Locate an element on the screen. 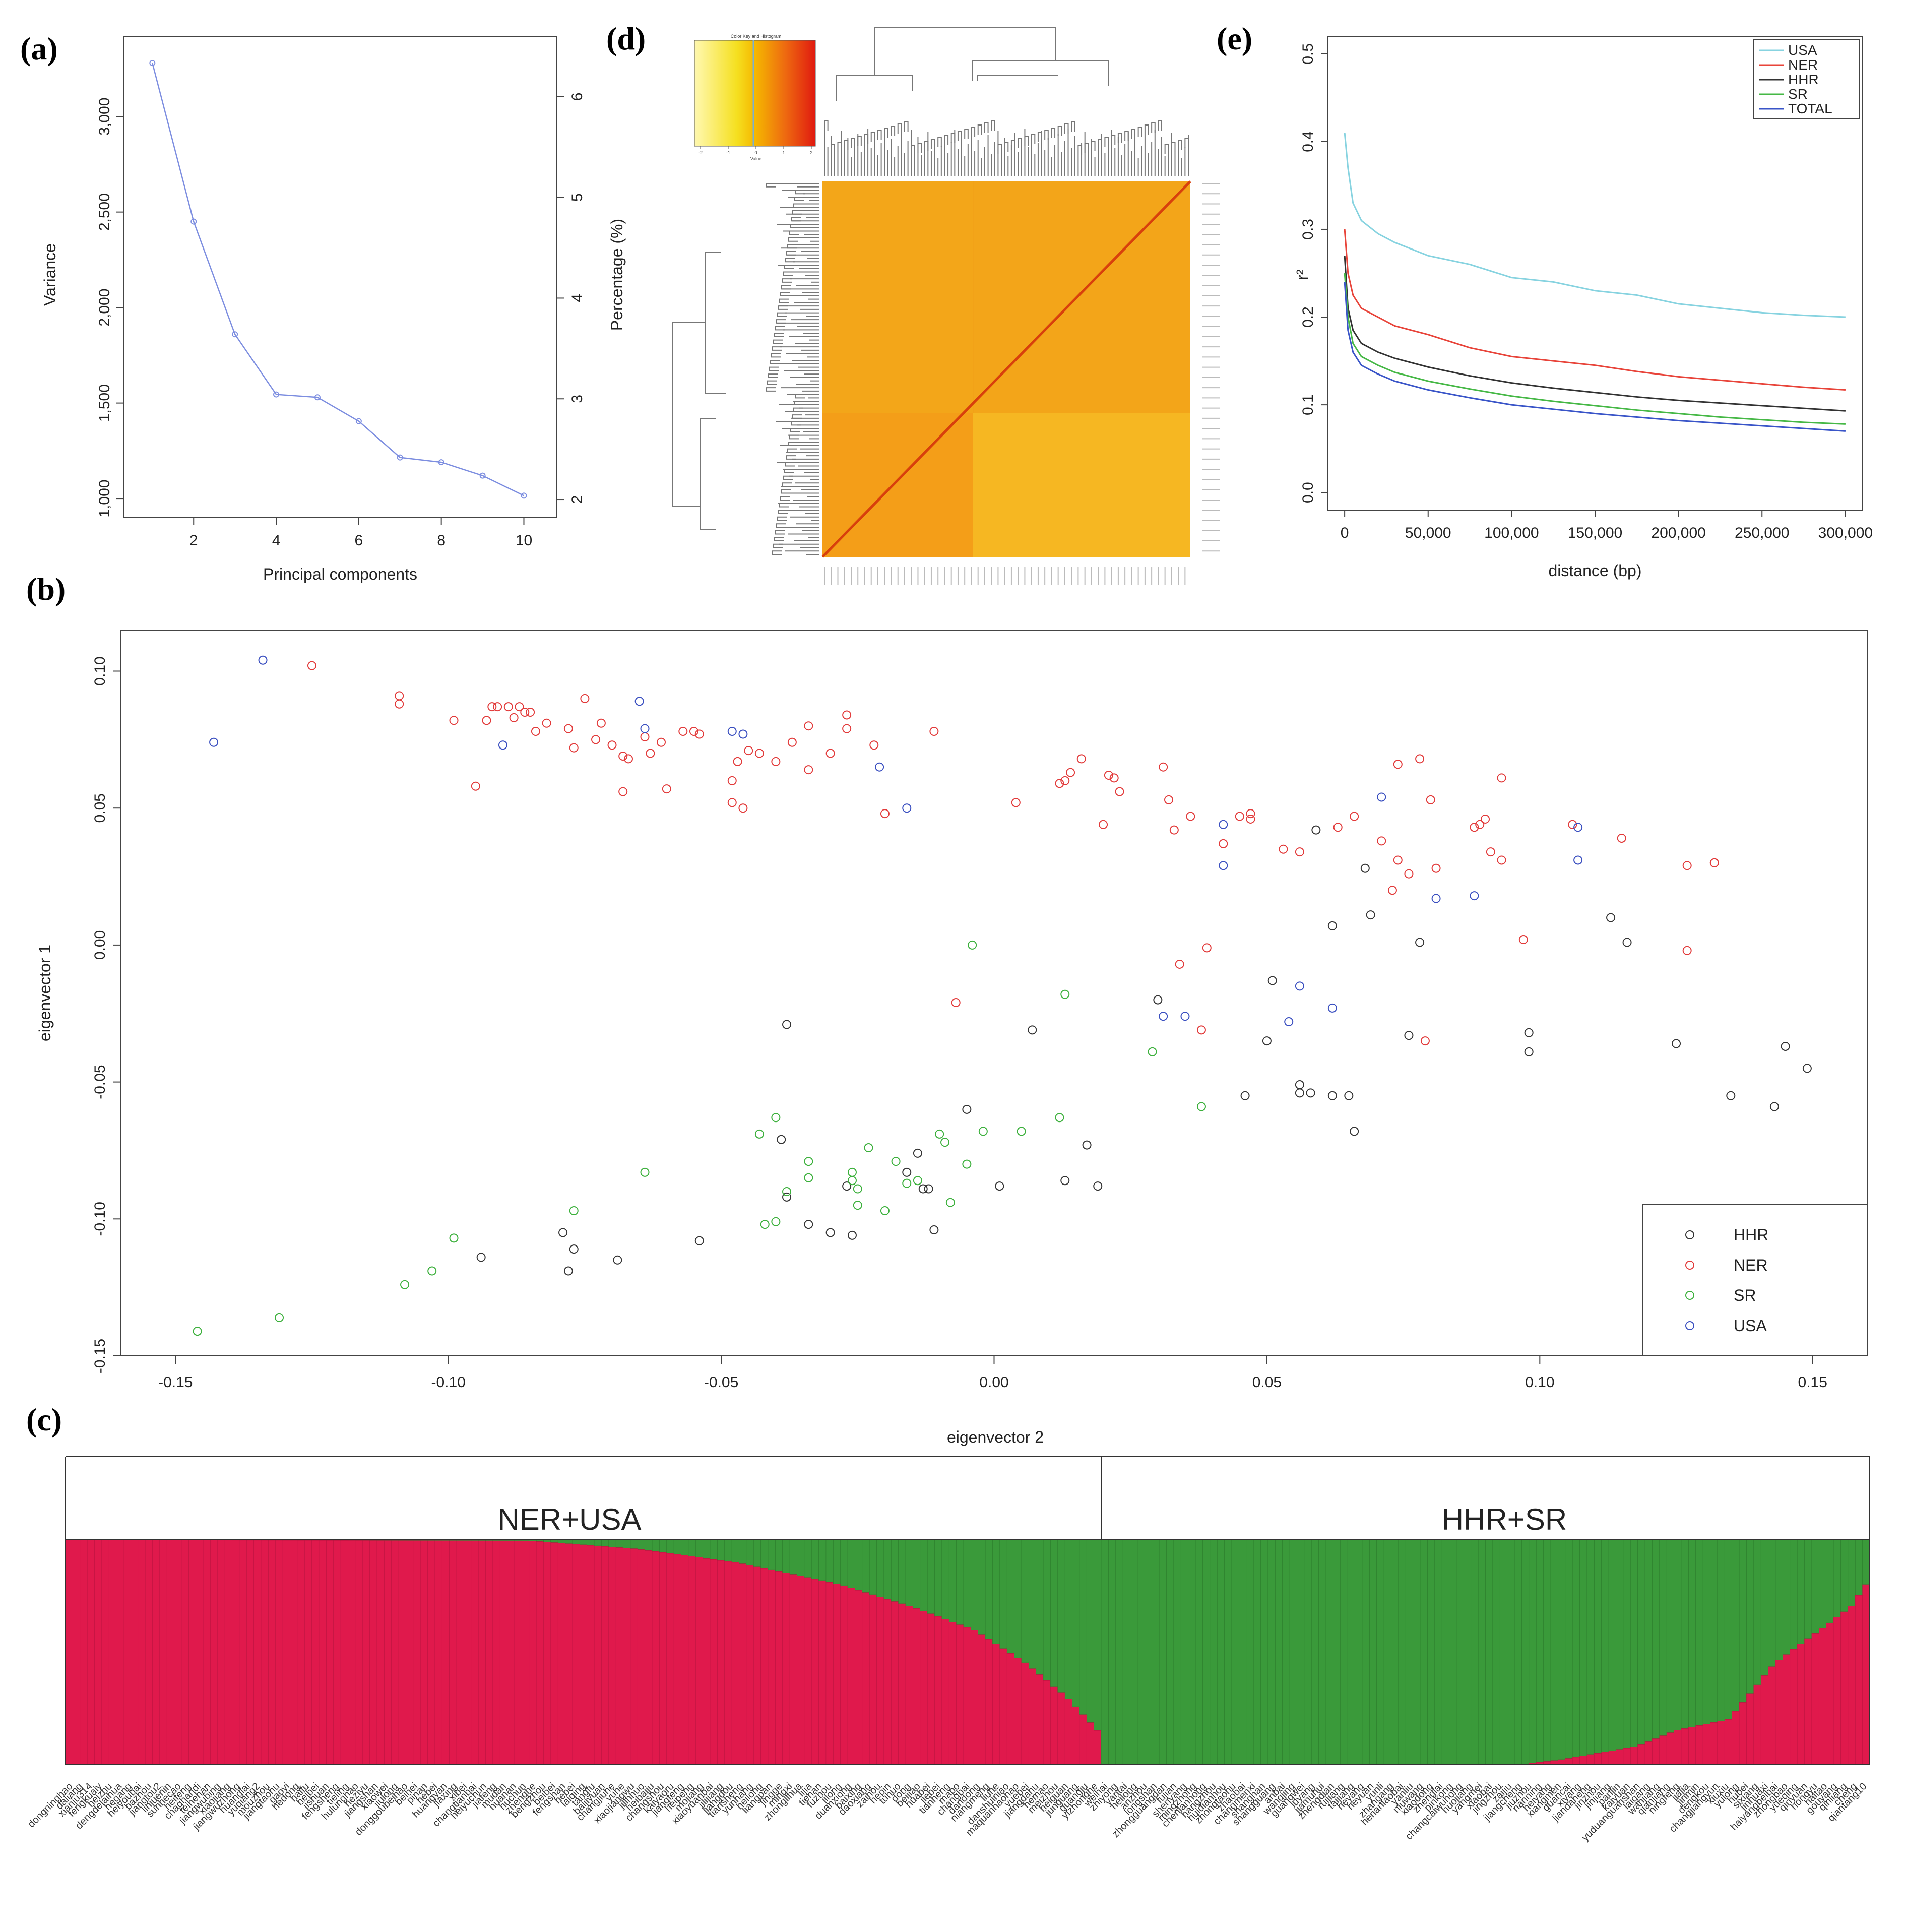 This screenshot has height=1932, width=1905. x-tick-label: 50,000 is located at coordinates (1428, 533).